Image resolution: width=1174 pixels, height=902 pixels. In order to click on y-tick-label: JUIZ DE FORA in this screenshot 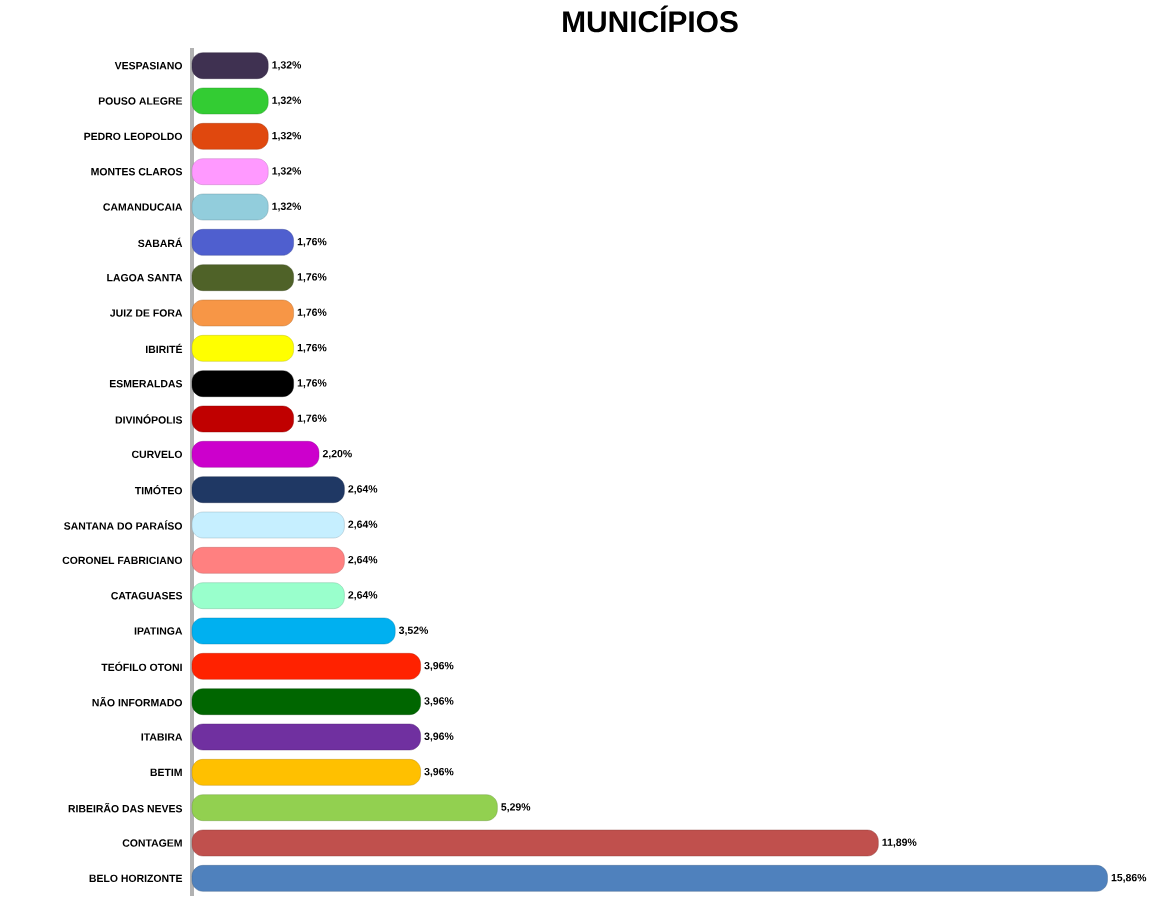, I will do `click(146, 313)`.